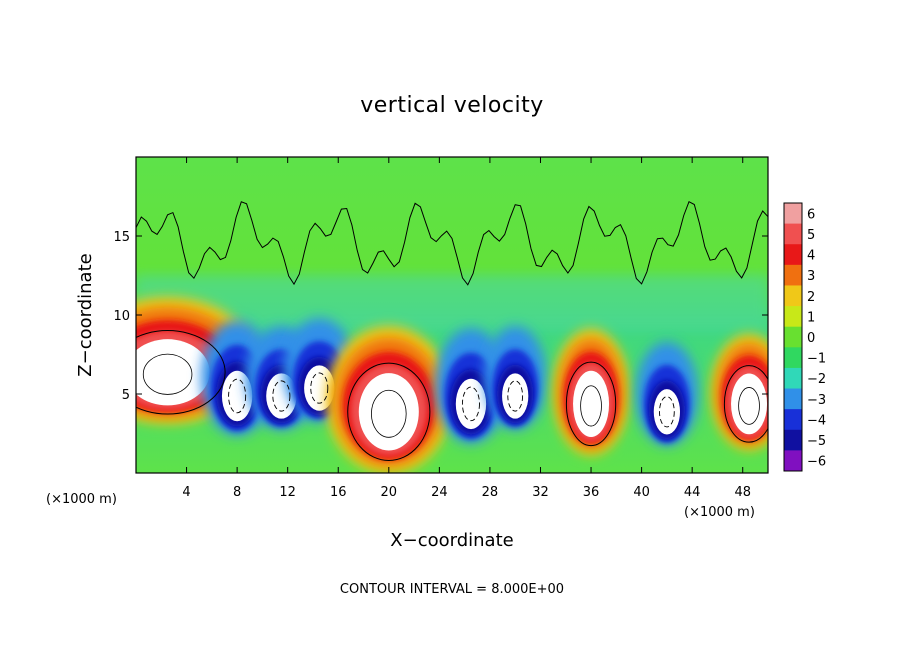 This screenshot has height=654, width=904. I want to click on zero-contour, so click(452, 243).